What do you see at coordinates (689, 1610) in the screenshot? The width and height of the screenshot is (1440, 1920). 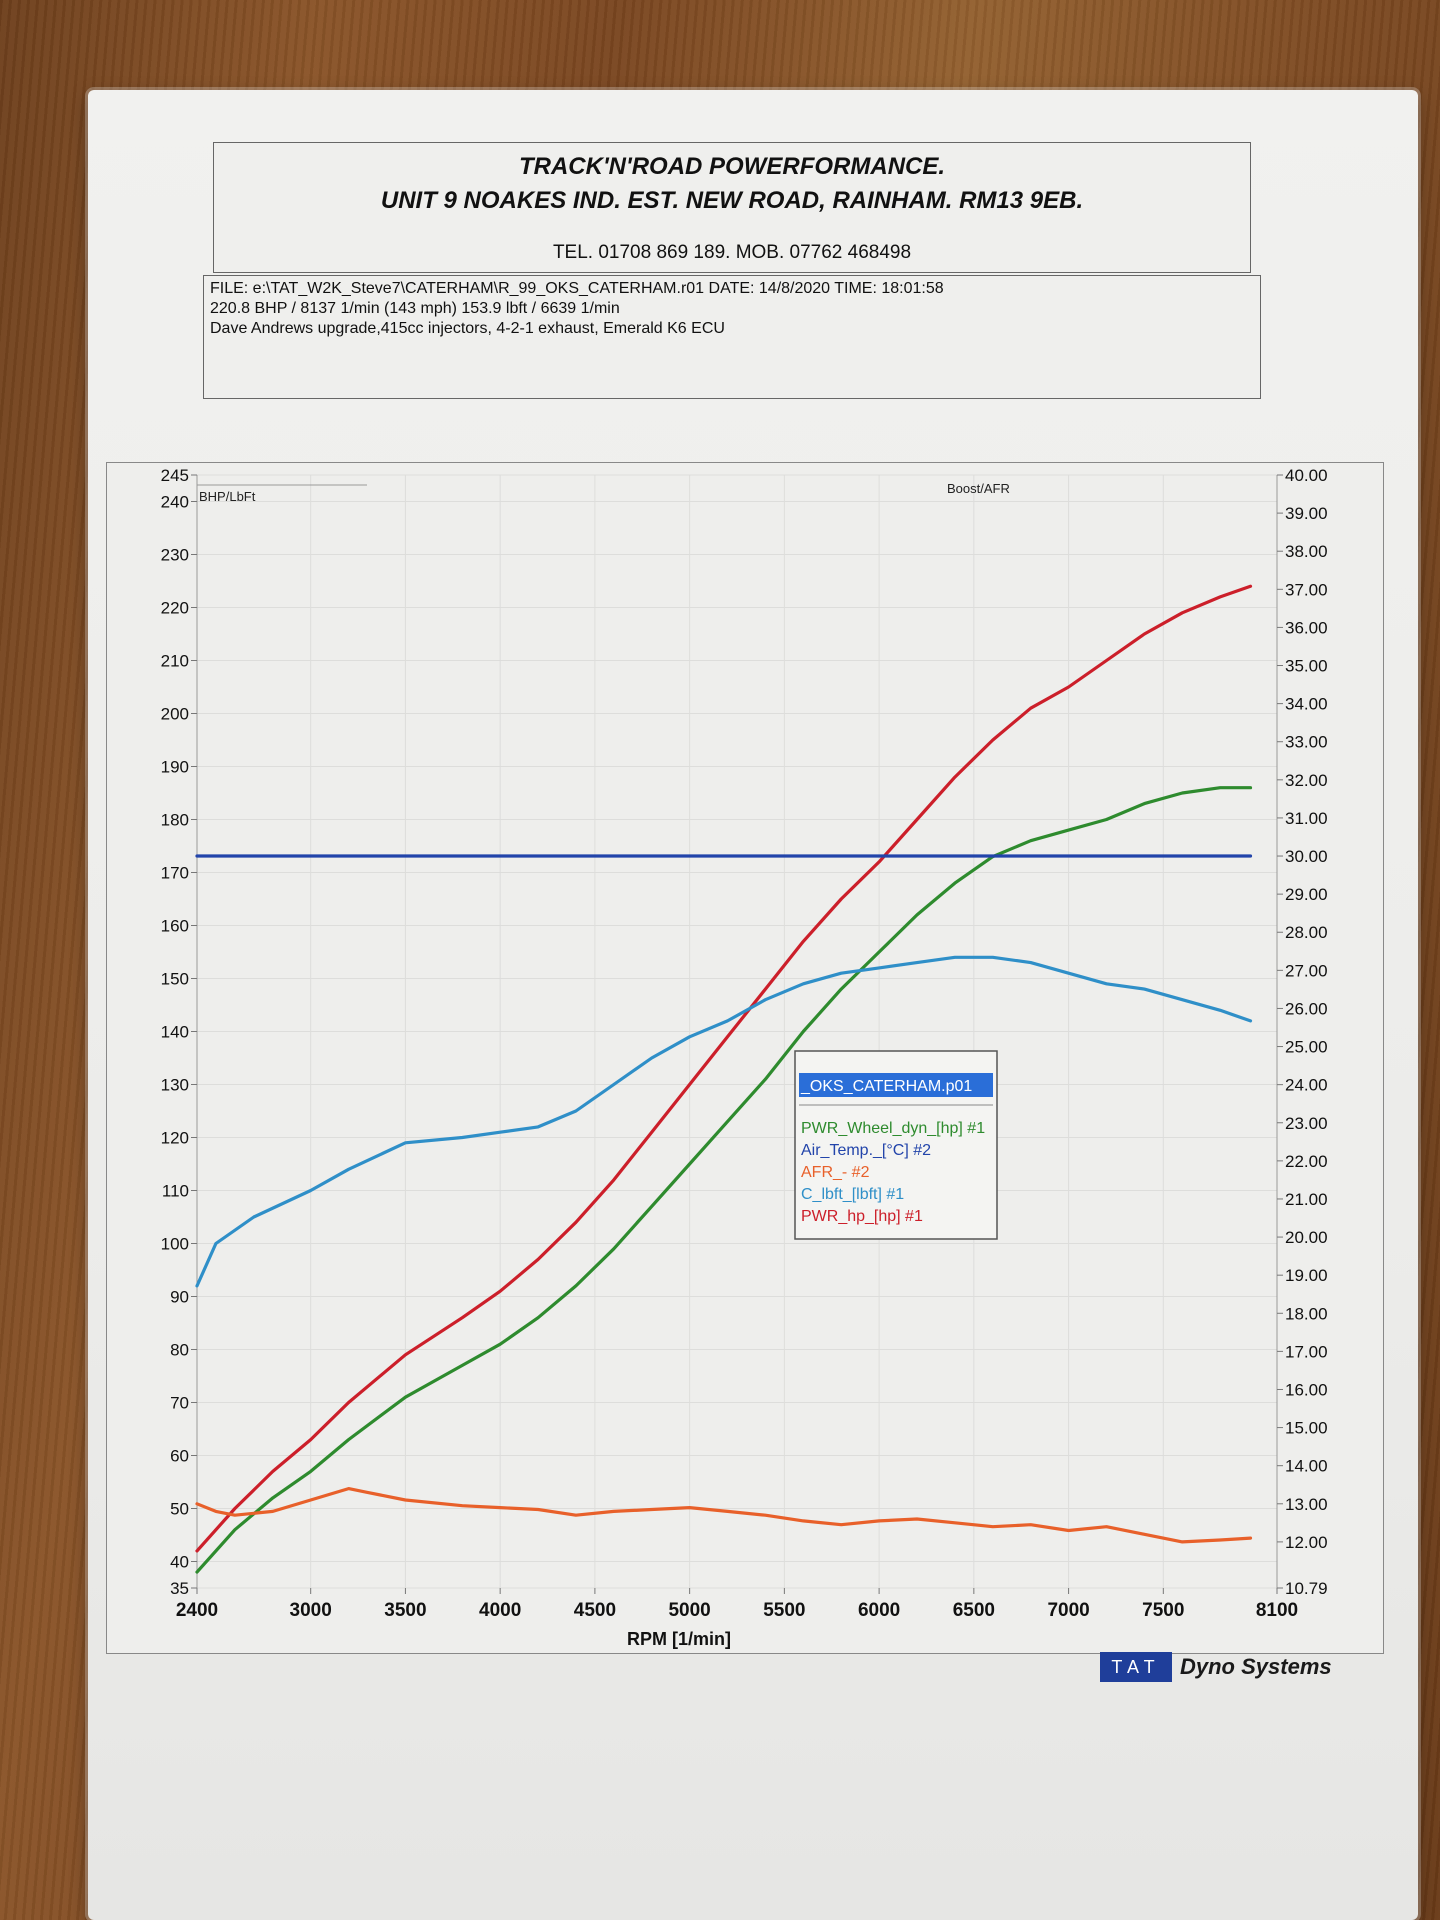 I see `x-tick-label: 5000` at bounding box center [689, 1610].